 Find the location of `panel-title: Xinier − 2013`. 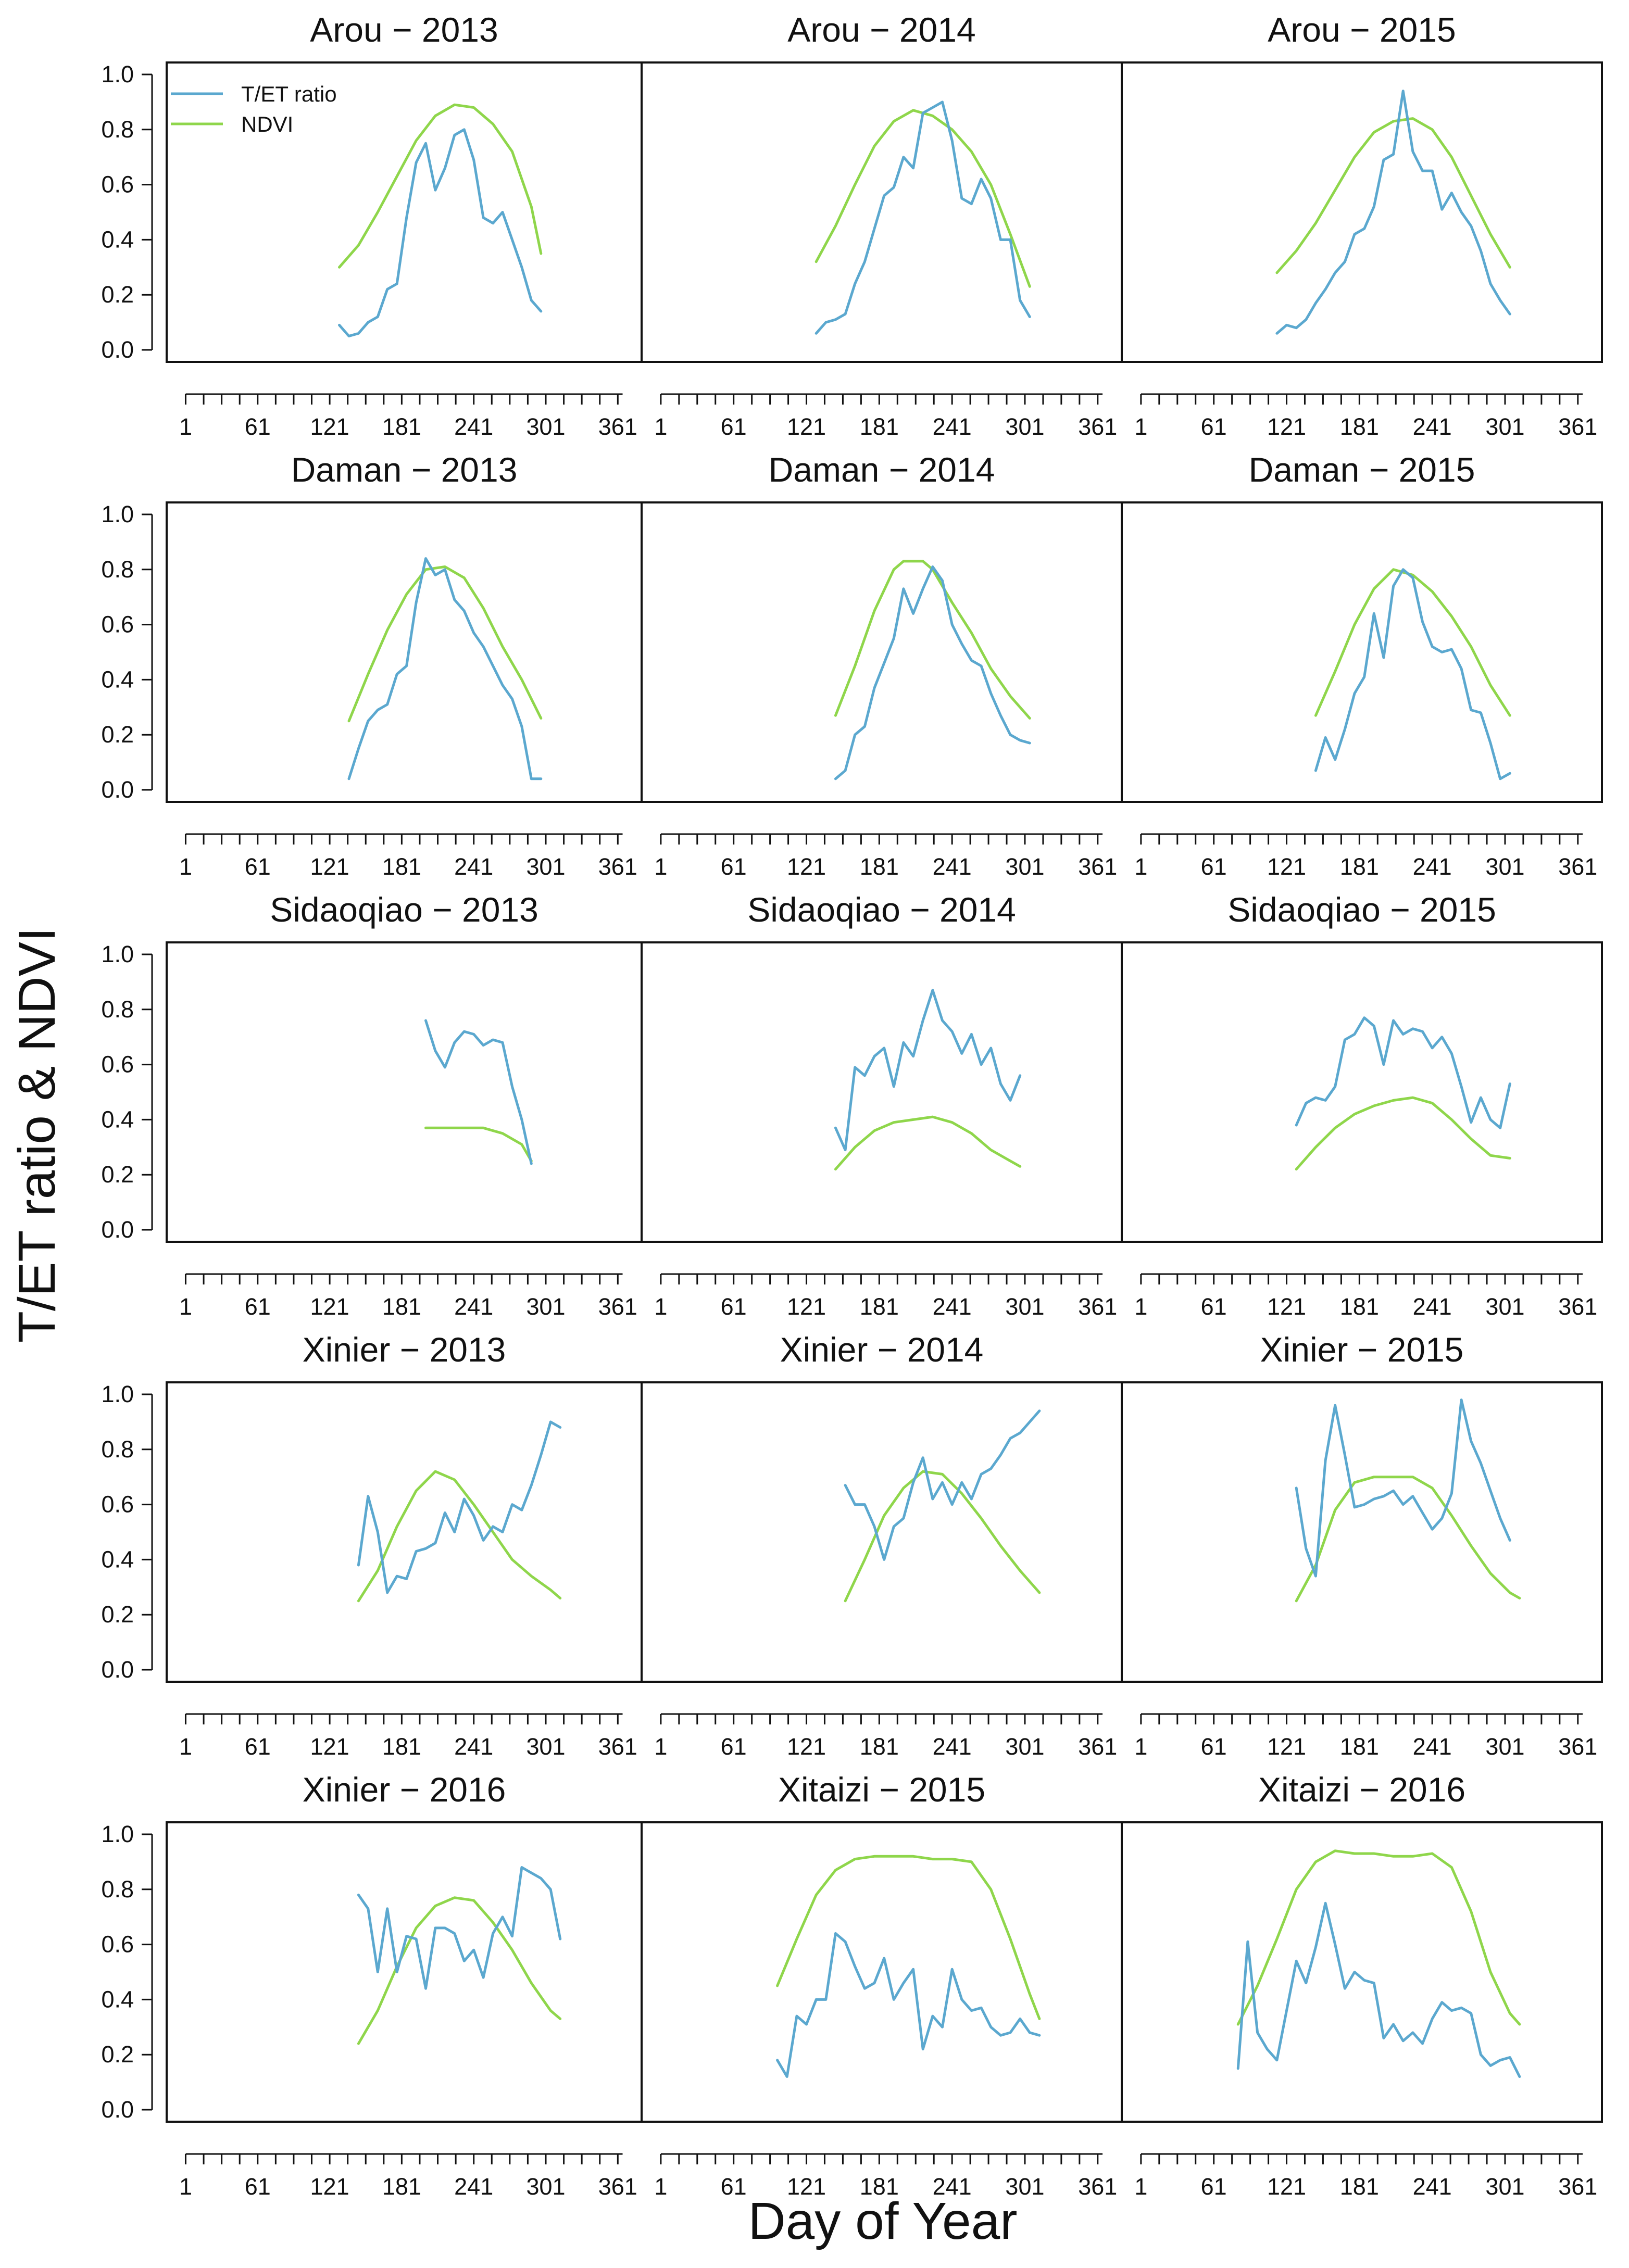

panel-title: Xinier − 2013 is located at coordinates (404, 1350).